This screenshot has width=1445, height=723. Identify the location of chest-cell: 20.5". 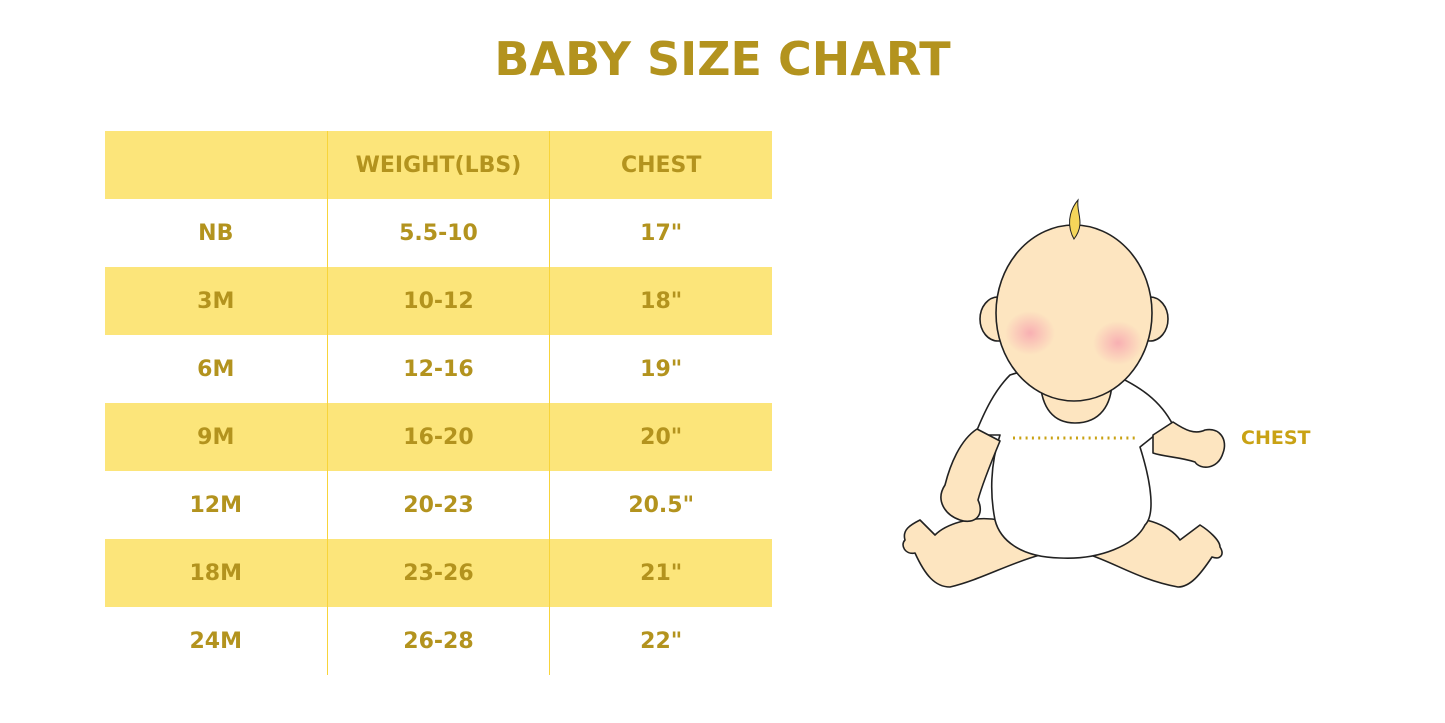
(660, 505).